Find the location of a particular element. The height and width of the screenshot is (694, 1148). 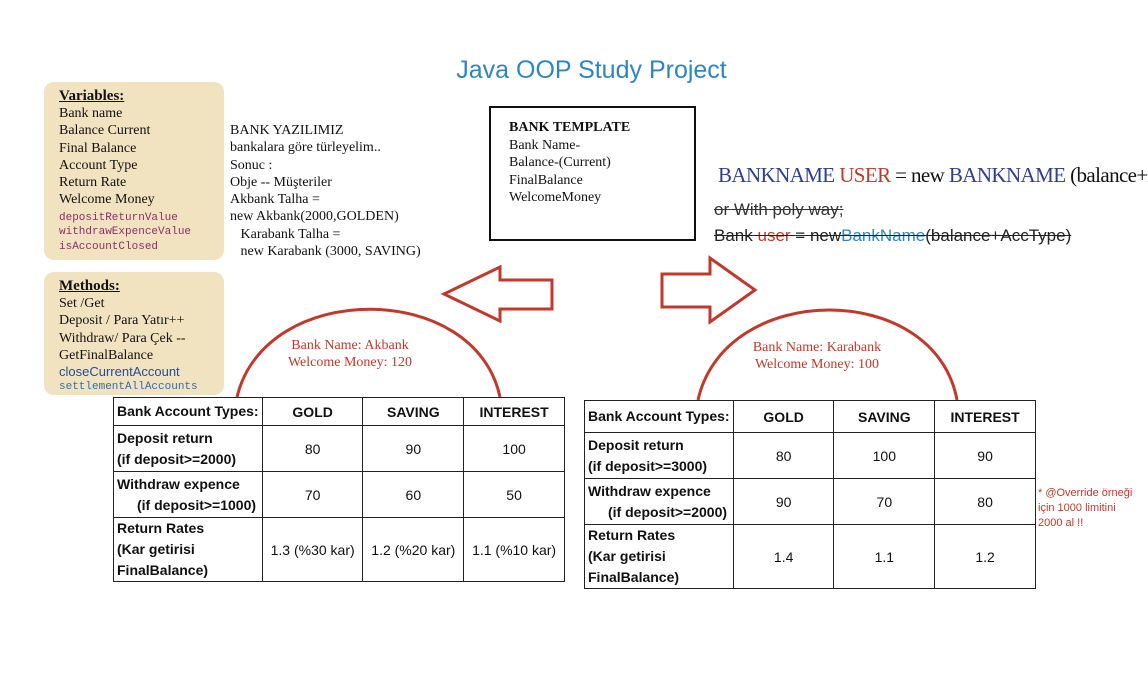

row-label-line: Return Rates is located at coordinates (632, 535).